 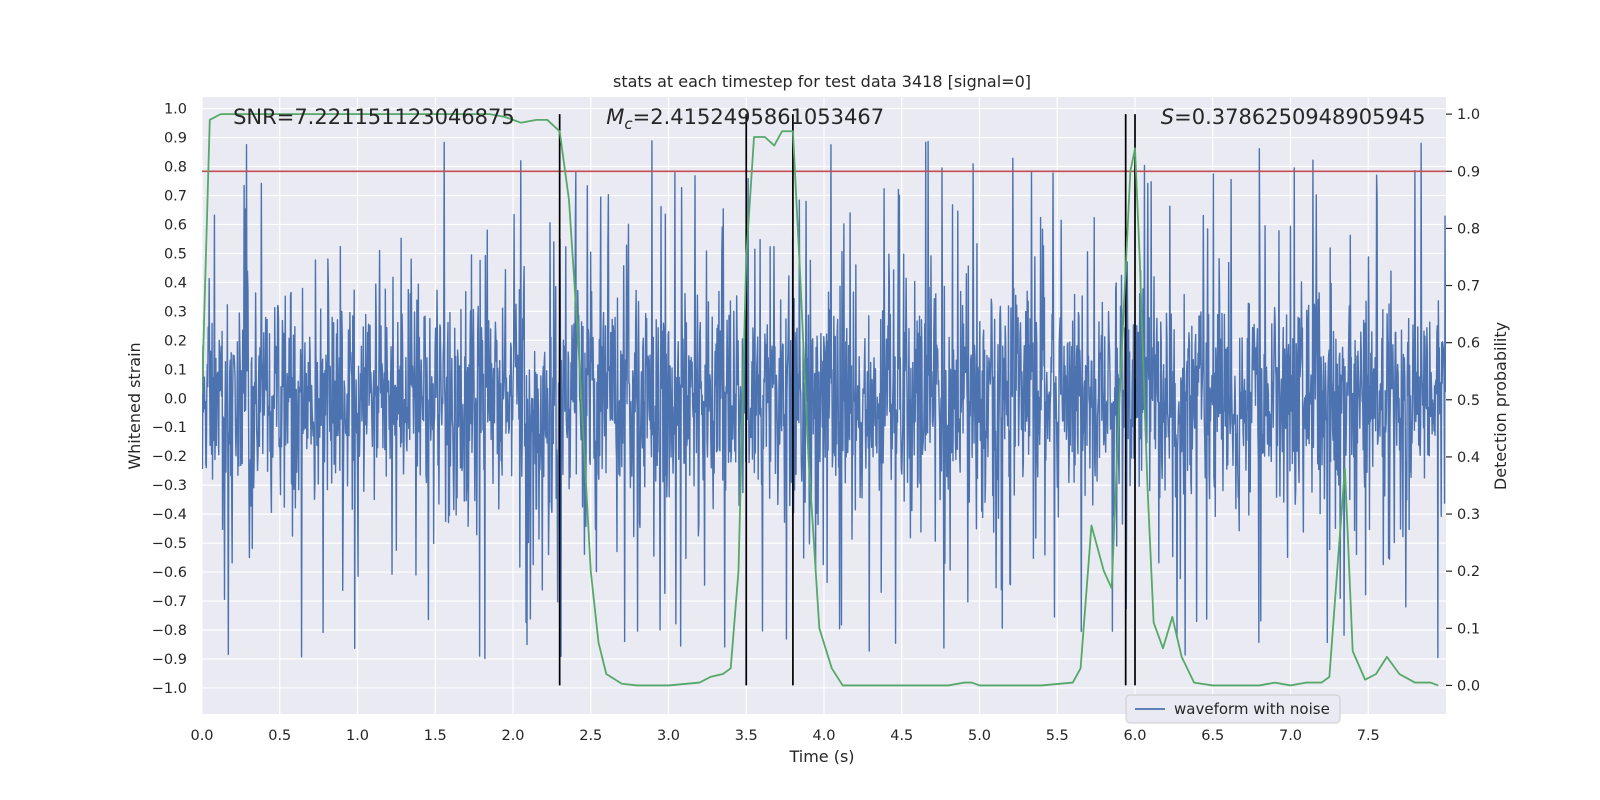 I want to click on left-tick-label: 0.4, so click(x=175, y=283).